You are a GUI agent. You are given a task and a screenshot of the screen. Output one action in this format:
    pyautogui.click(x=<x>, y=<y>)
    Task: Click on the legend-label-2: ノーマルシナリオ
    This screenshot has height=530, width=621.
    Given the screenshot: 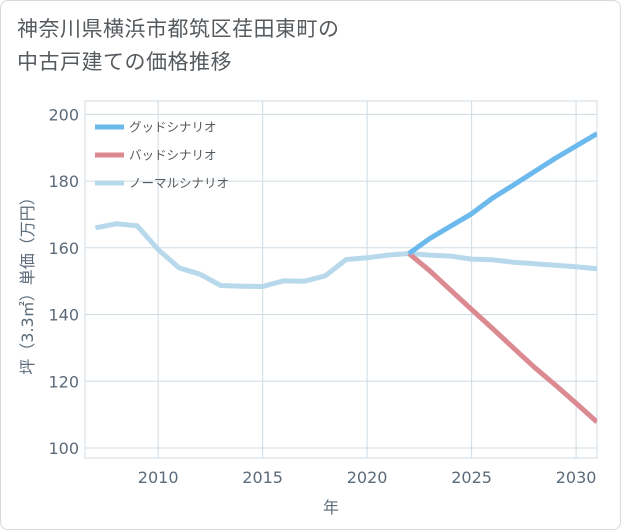 What is the action you would take?
    pyautogui.click(x=179, y=183)
    